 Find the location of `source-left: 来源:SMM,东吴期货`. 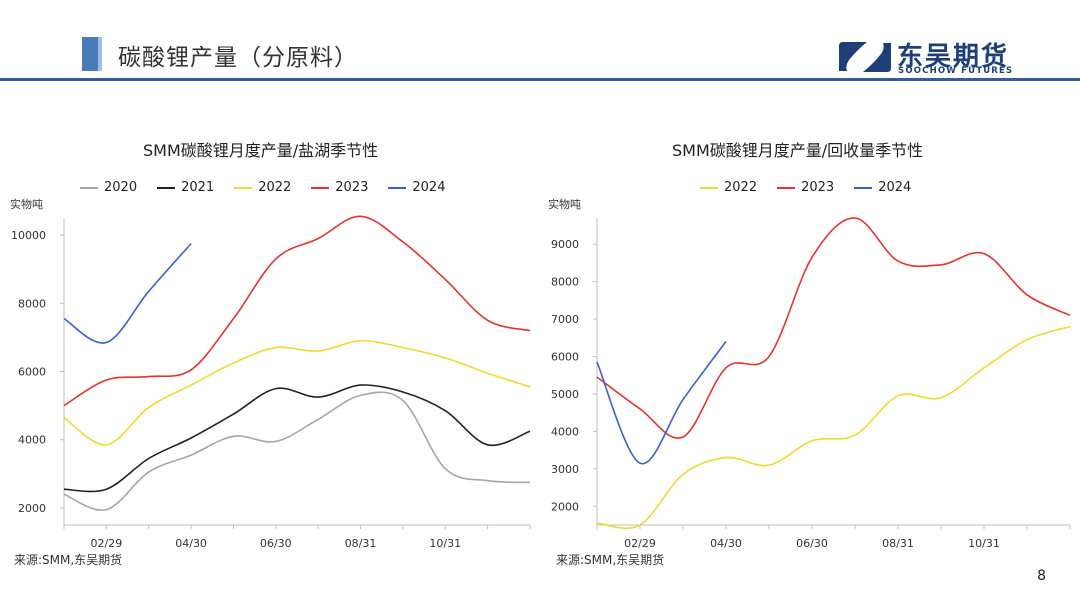

source-left: 来源:SMM,东吴期货 is located at coordinates (68, 560).